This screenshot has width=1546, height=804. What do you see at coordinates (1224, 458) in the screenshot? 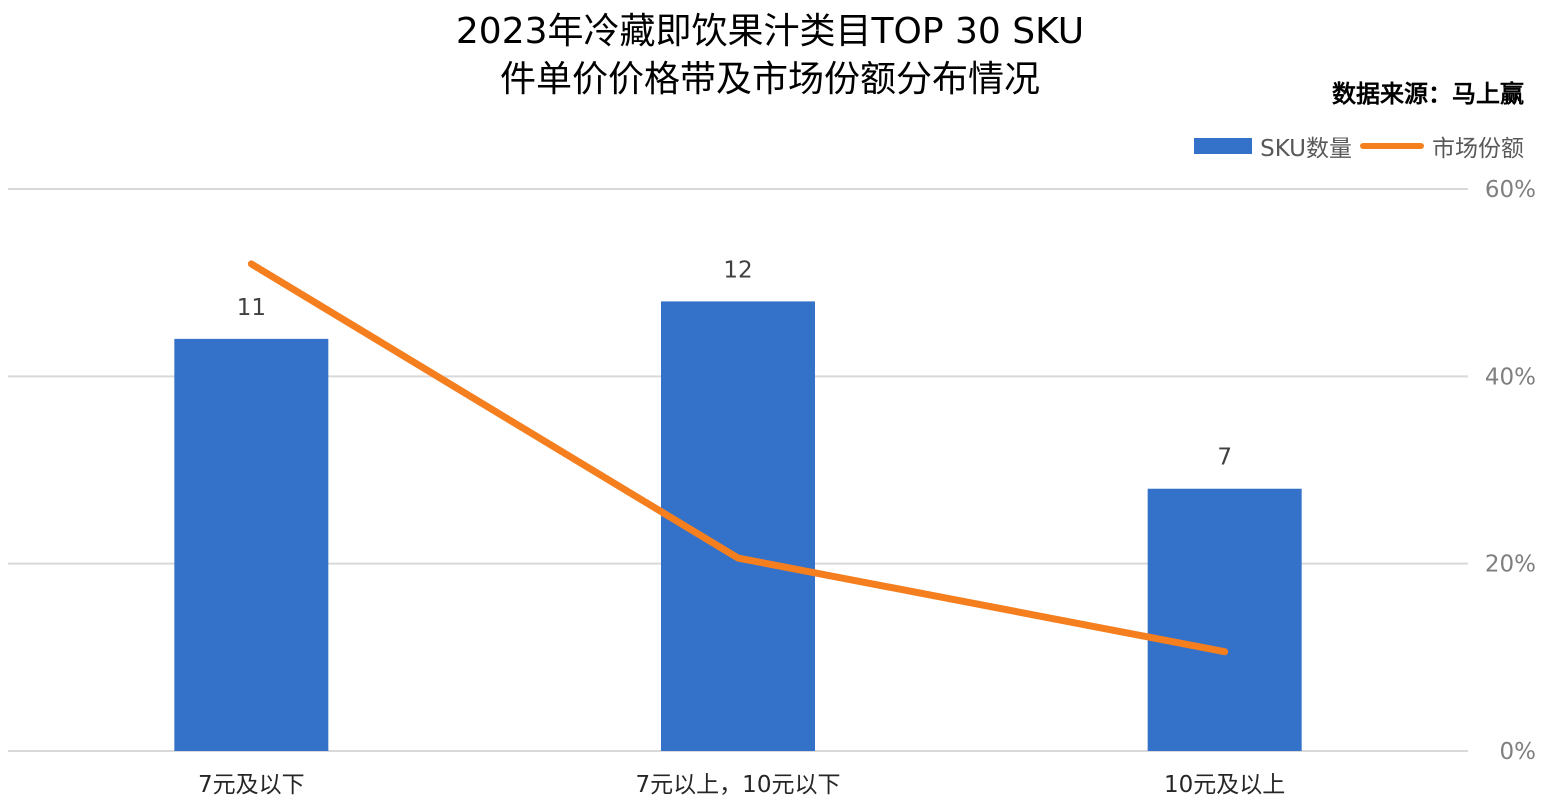
I see `bar-data-label: 7` at bounding box center [1224, 458].